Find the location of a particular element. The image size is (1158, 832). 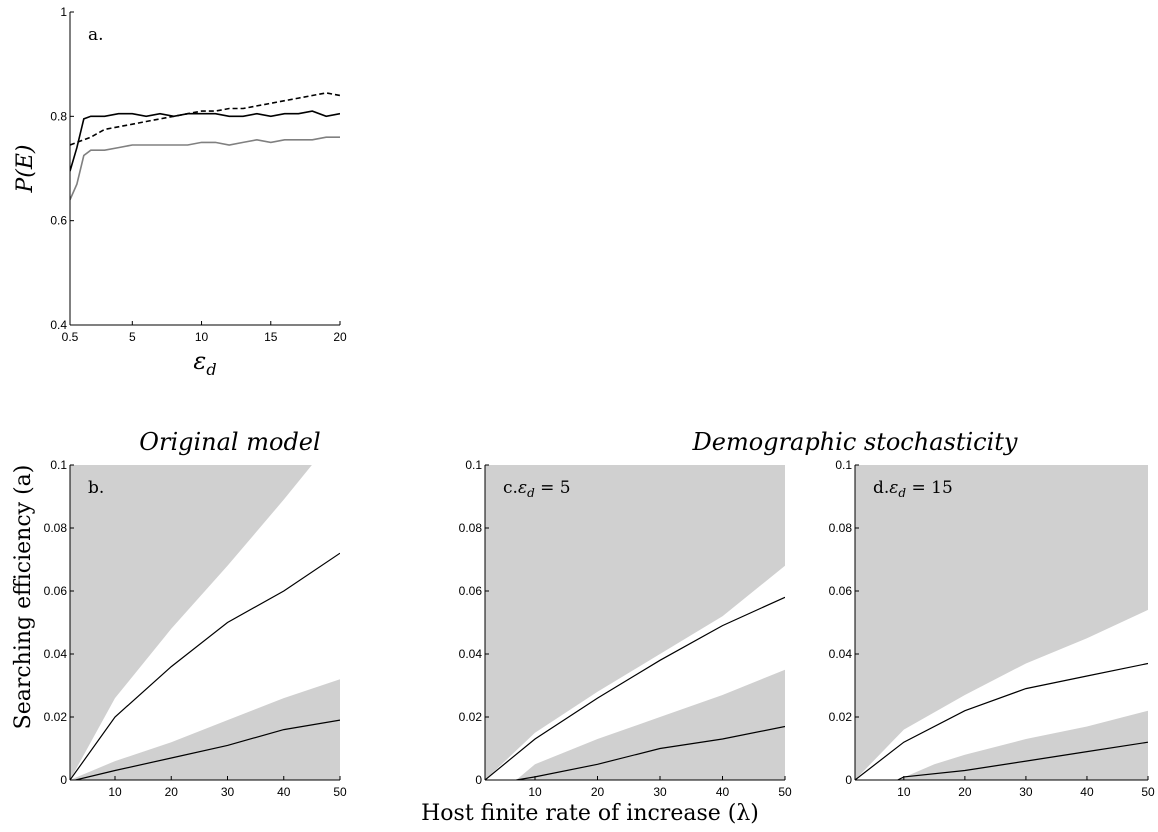

panel-b: 0 0.02 0.04 0.06 0.08 0.1 10 20 30 40 50 b. is located at coordinates (195, 628).